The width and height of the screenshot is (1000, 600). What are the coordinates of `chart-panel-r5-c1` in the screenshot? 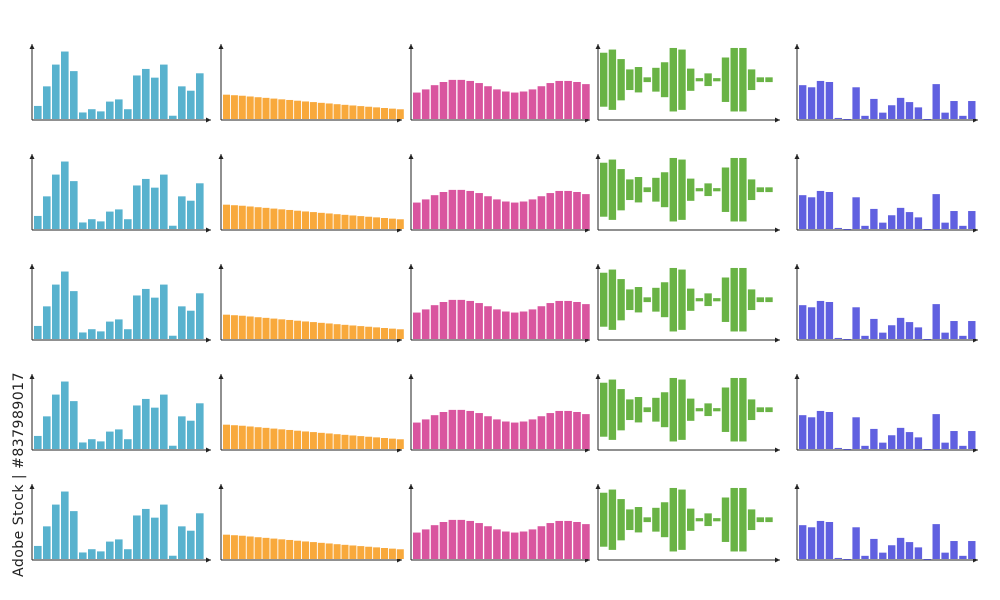 It's located at (120, 523).